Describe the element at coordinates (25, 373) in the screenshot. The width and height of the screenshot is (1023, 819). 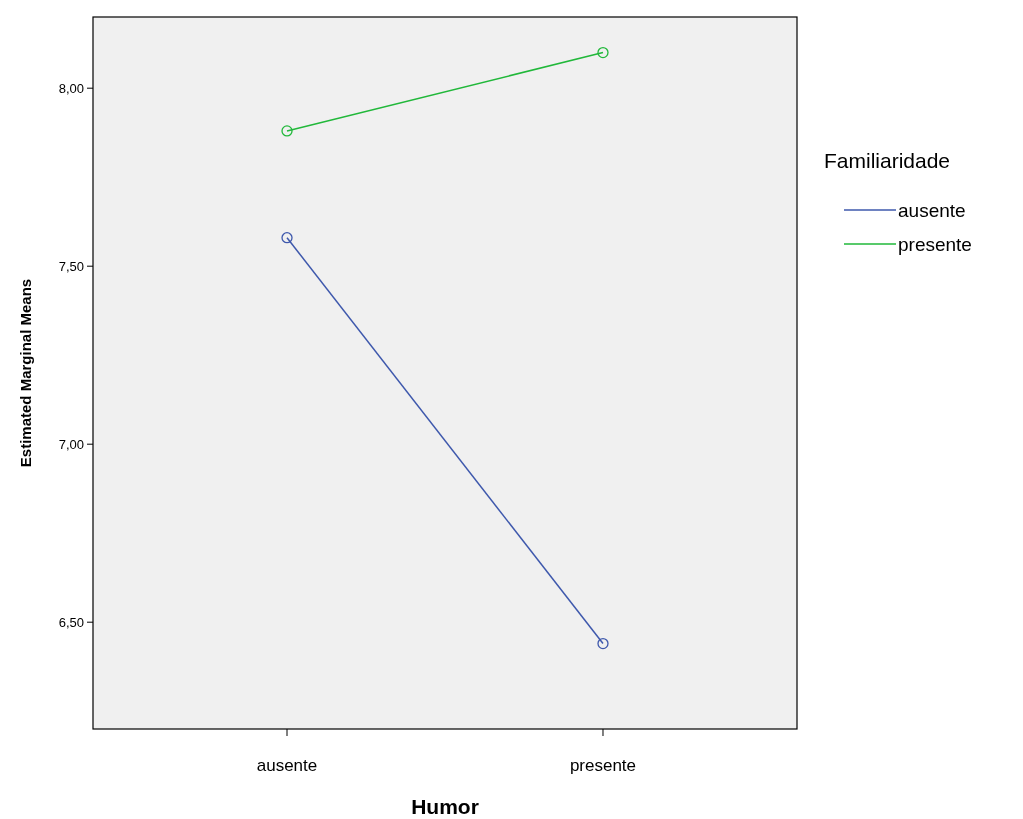
I see `y-axis-title: Estimated Marginal Means` at that location.